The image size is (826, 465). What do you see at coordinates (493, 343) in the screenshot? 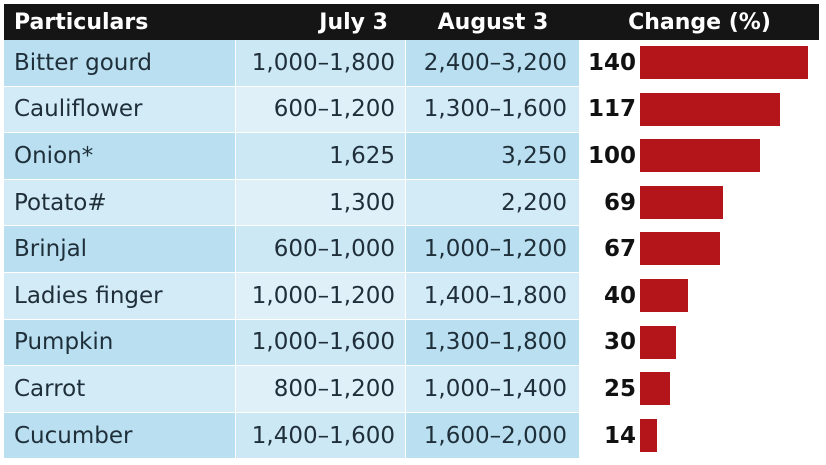
I see `row-august-price: 1,300–1,800` at bounding box center [493, 343].